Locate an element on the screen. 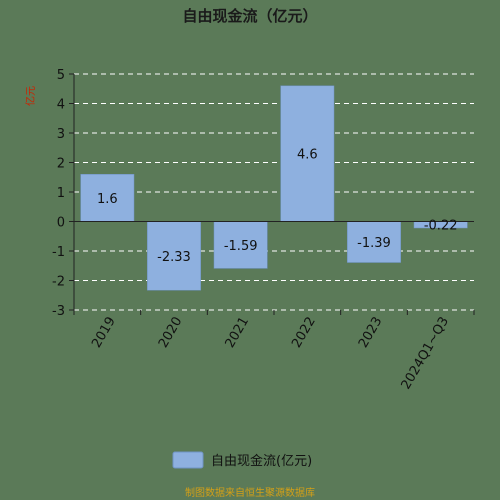 The width and height of the screenshot is (500, 500). data-label: -1.39 is located at coordinates (374, 243).